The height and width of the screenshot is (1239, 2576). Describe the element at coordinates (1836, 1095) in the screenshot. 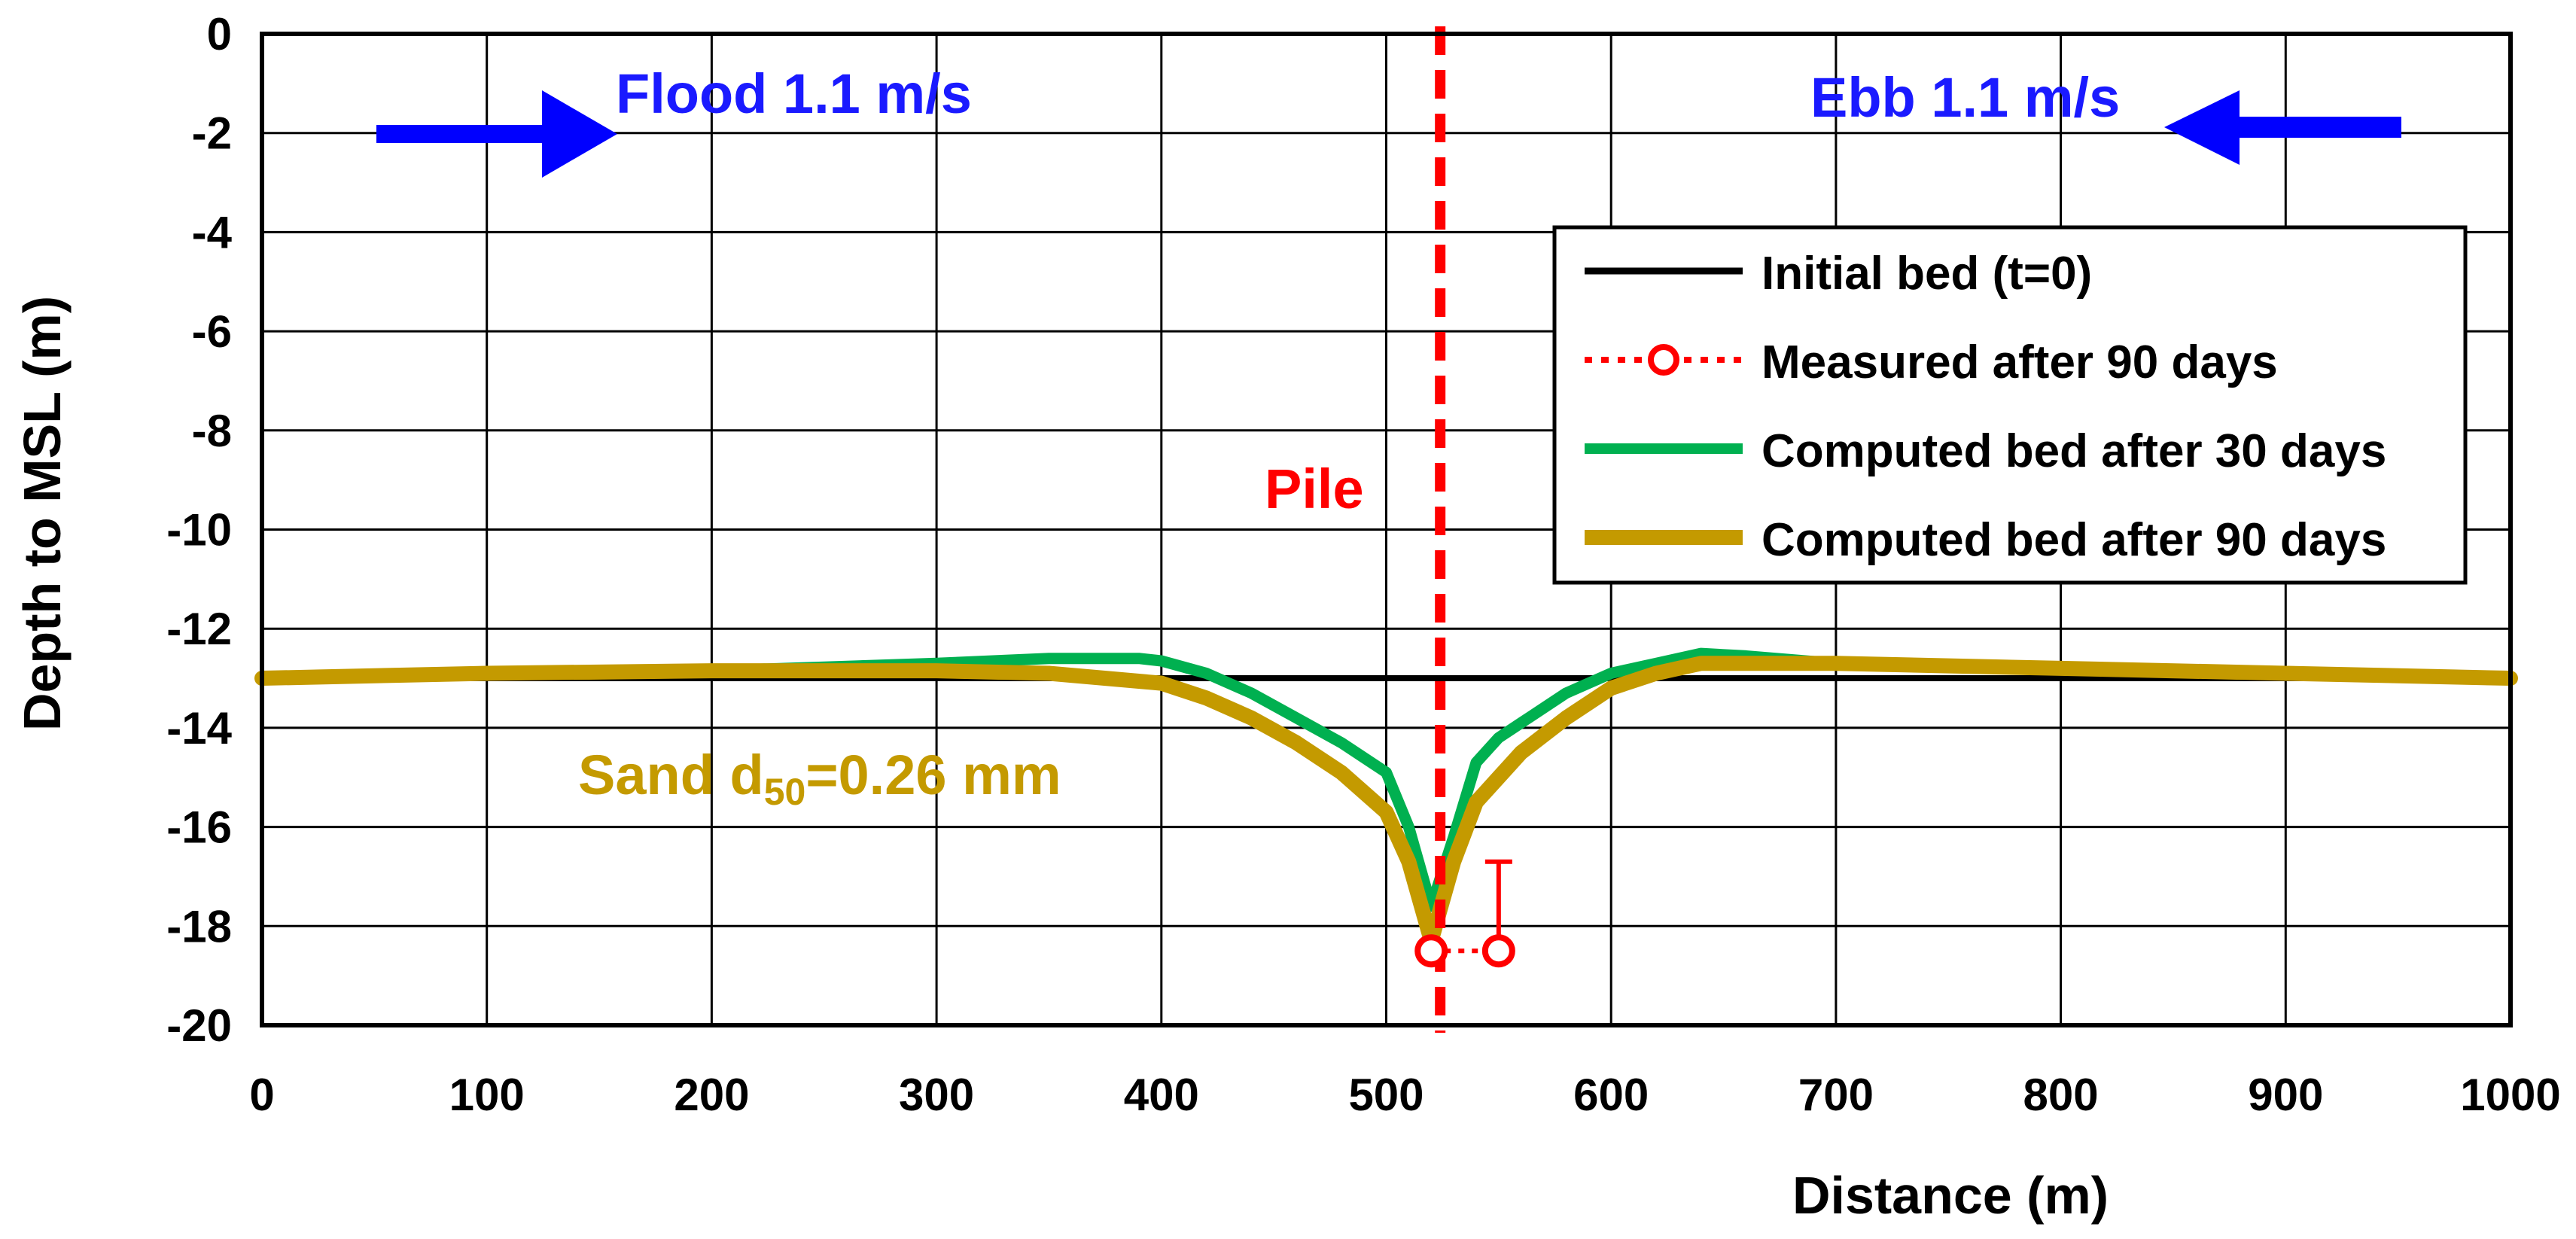

I see `x-tick-label: 700` at that location.